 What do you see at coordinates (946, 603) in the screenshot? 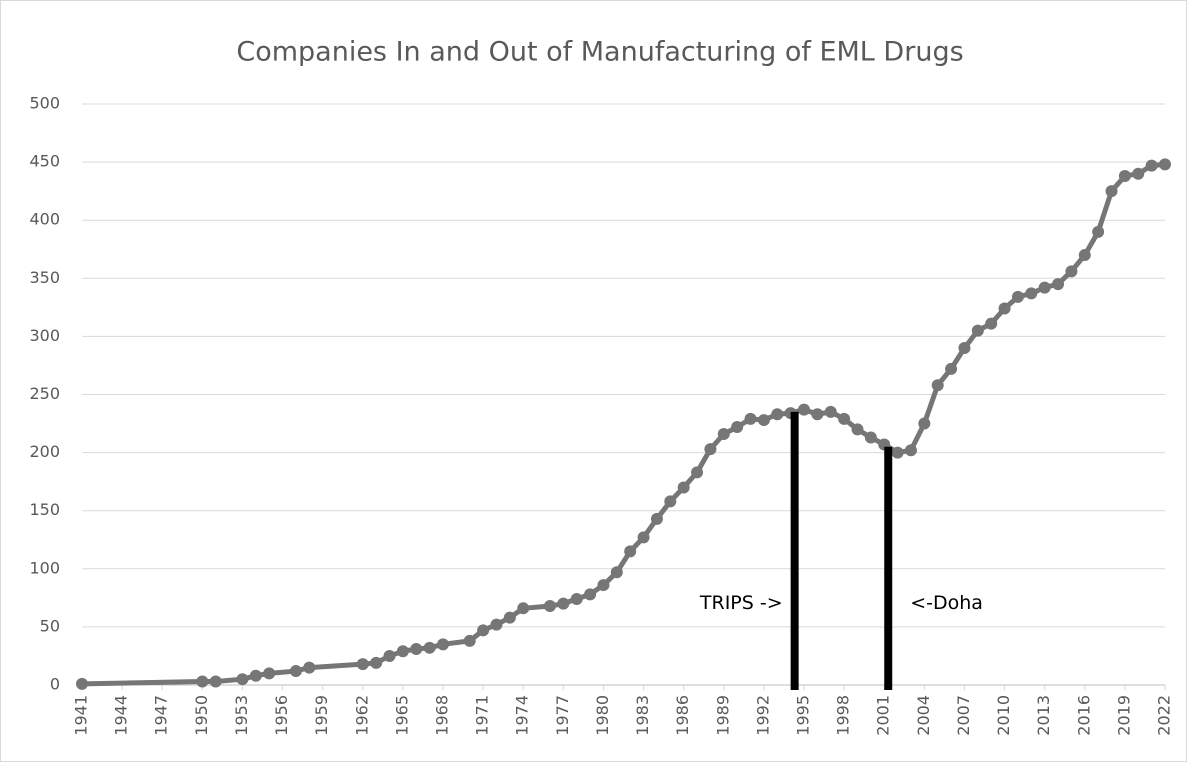
I see `annotation-text: <-Doha` at bounding box center [946, 603].